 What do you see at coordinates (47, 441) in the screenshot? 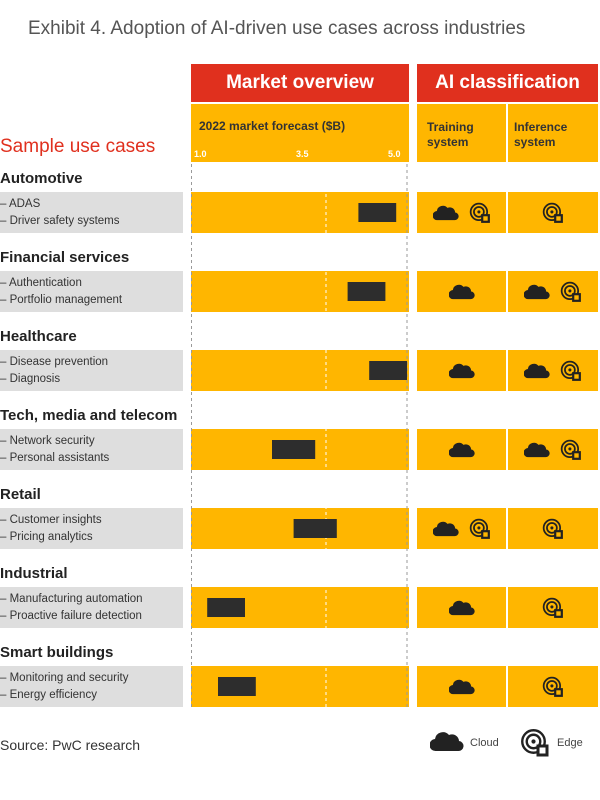
I see `use-case-item: – Network security` at bounding box center [47, 441].